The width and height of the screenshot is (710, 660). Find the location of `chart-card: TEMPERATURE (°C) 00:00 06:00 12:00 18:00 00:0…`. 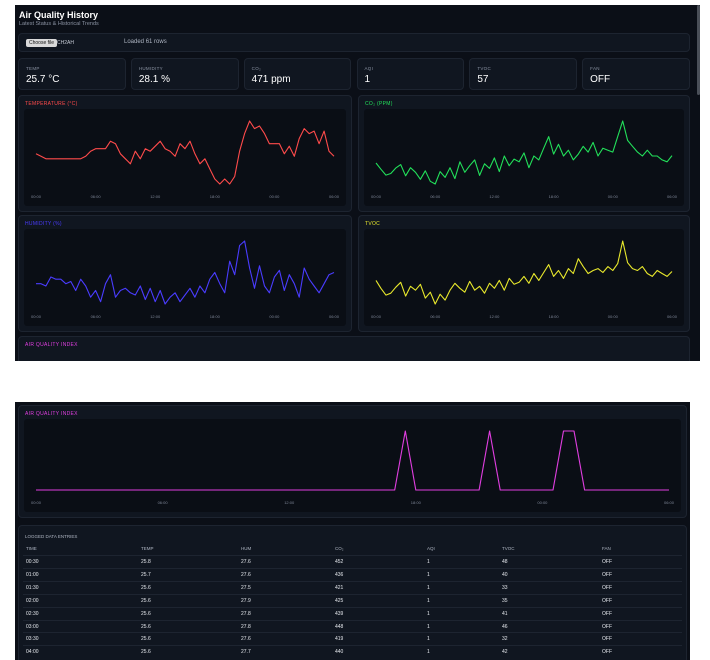

chart-card: TEMPERATURE (°C) 00:00 06:00 12:00 18:00 00:0… is located at coordinates (185, 153).